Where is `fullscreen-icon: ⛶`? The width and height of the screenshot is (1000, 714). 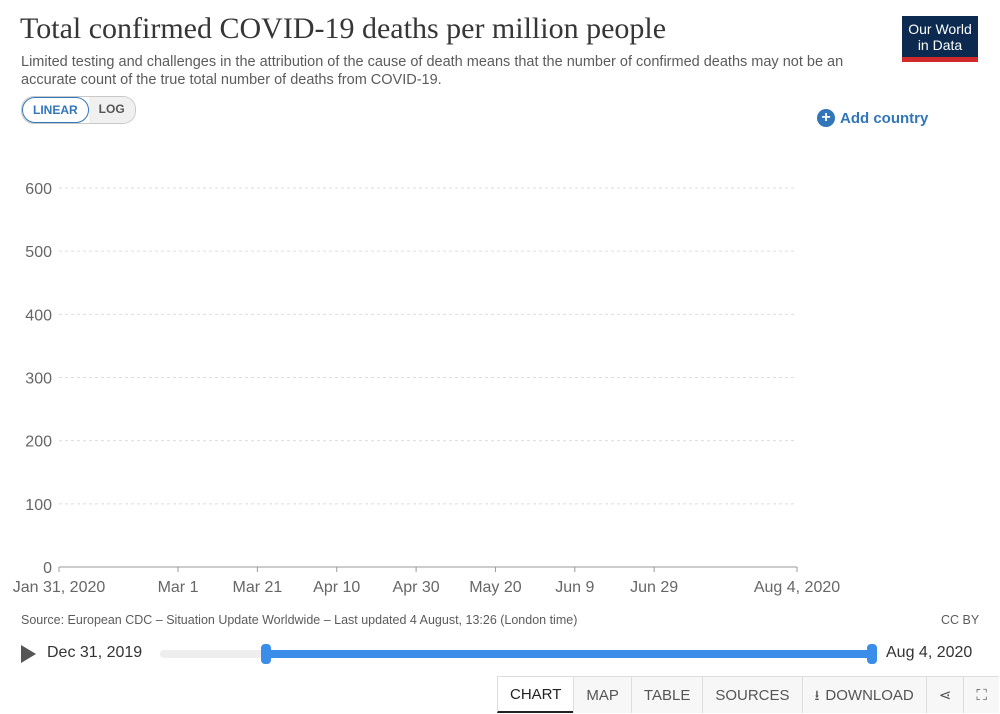
fullscreen-icon: ⛶ is located at coordinates (981, 695).